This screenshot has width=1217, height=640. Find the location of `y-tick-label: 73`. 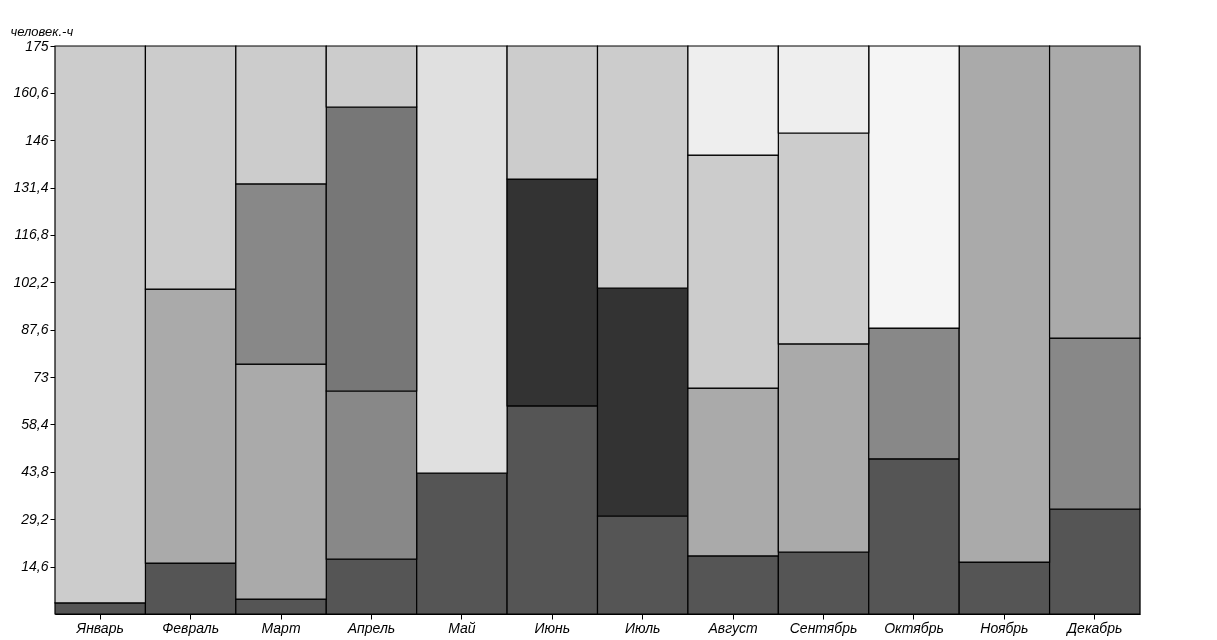

y-tick-label: 73 is located at coordinates (40, 376).